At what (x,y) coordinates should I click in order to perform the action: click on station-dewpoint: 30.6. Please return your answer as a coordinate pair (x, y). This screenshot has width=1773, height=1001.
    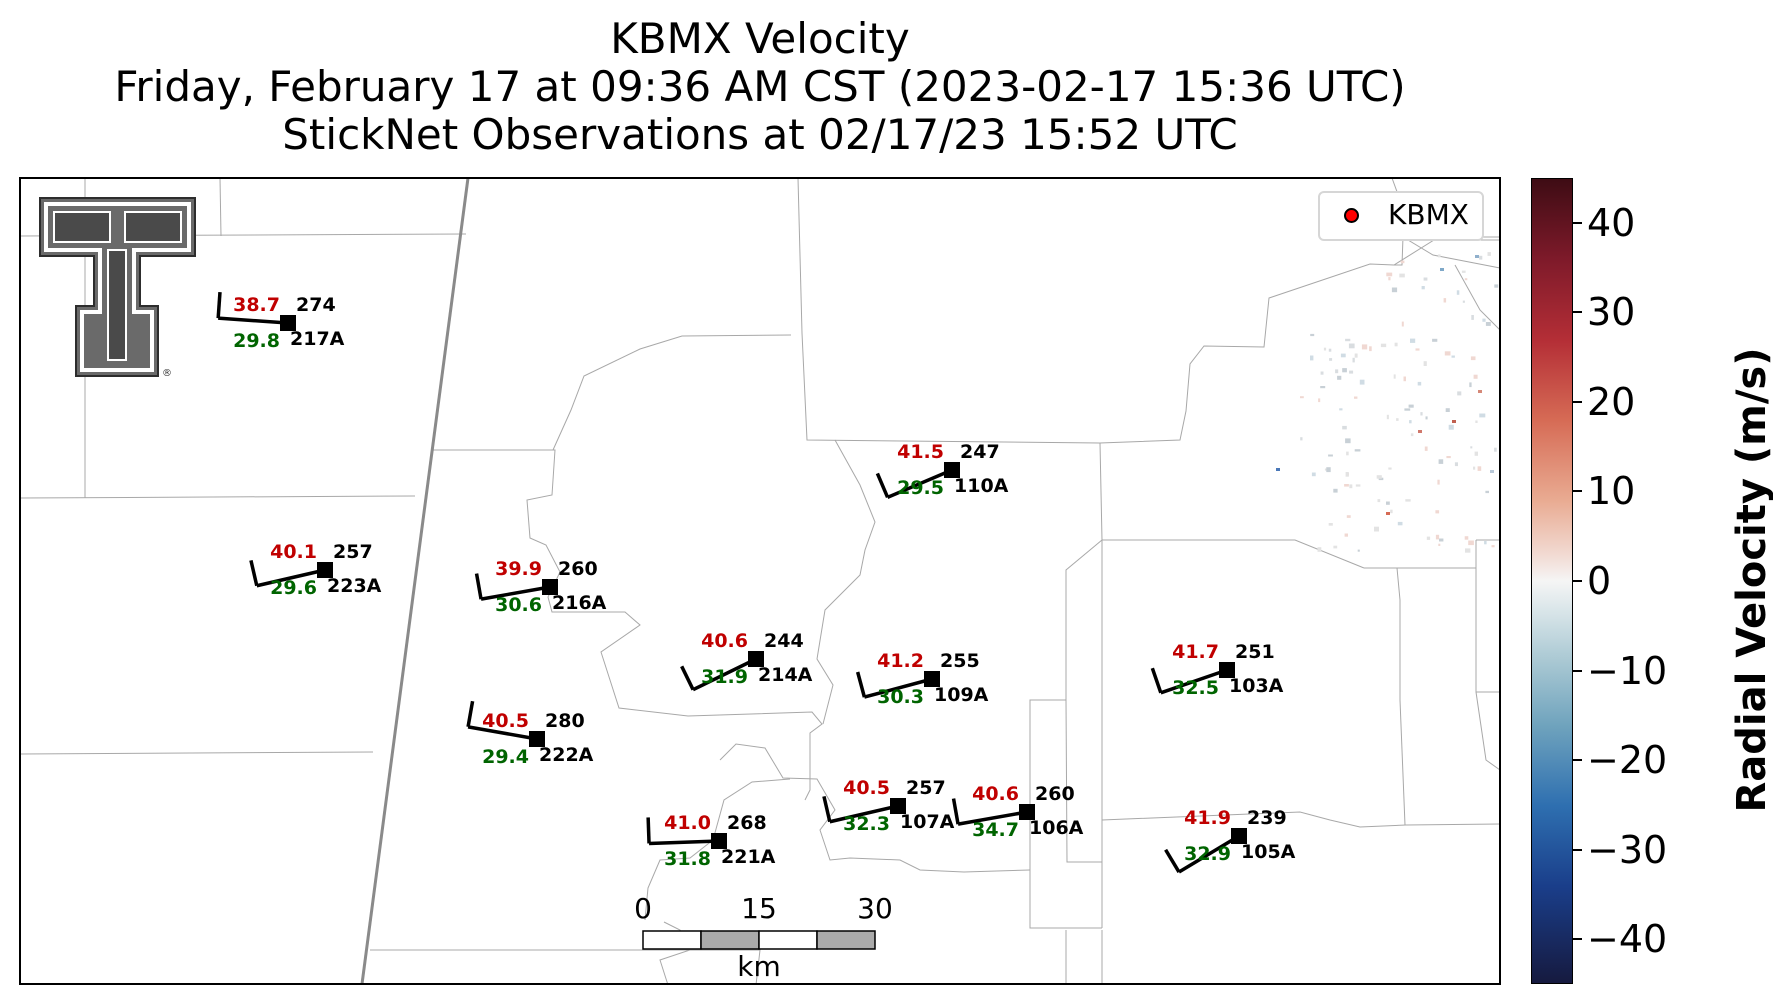
    Looking at the image, I should click on (518, 605).